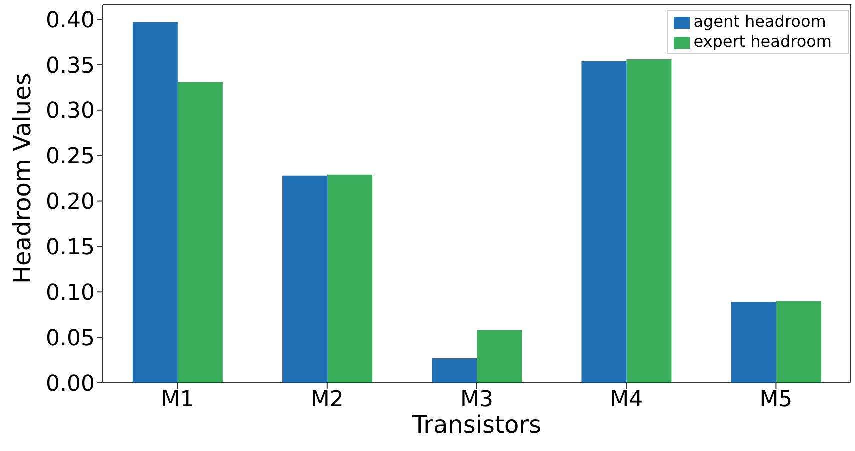 The width and height of the screenshot is (855, 451). I want to click on y-tick-label: 0.30, so click(70, 111).